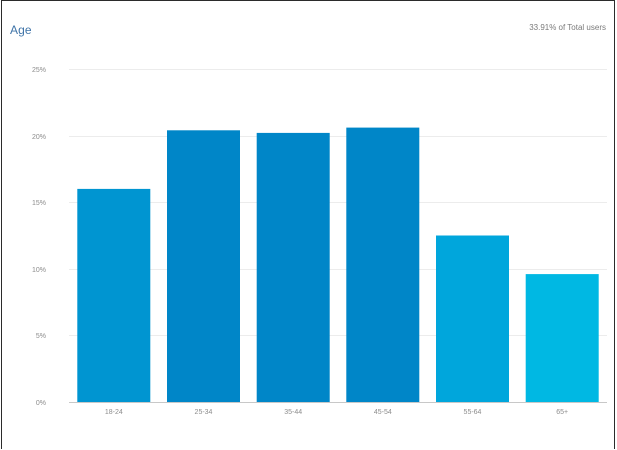 This screenshot has height=450, width=617. Describe the element at coordinates (39, 70) in the screenshot. I see `y-tick-label: 25%` at that location.